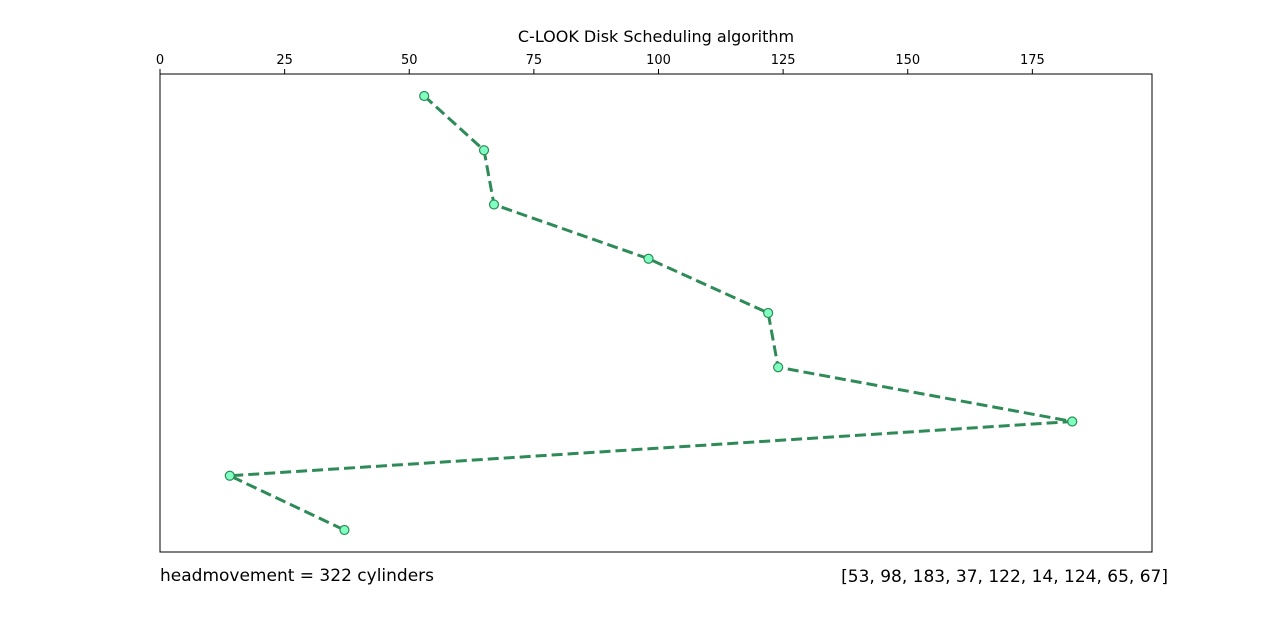 Image resolution: width=1280 pixels, height=620 pixels. I want to click on x-tick-label: 100, so click(658, 60).